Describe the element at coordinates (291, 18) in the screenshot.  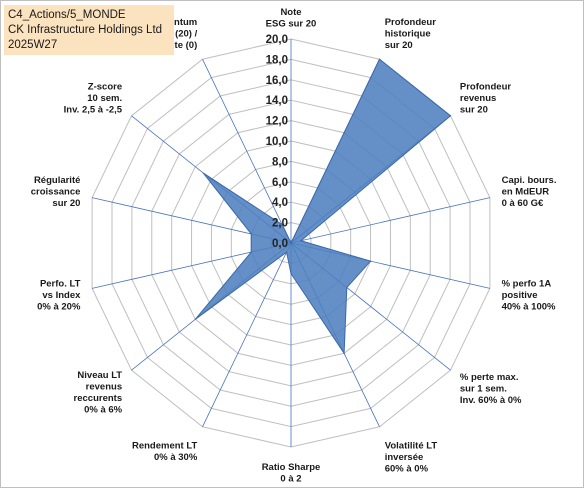
I see `axis-label: Note ESG sur 20` at that location.